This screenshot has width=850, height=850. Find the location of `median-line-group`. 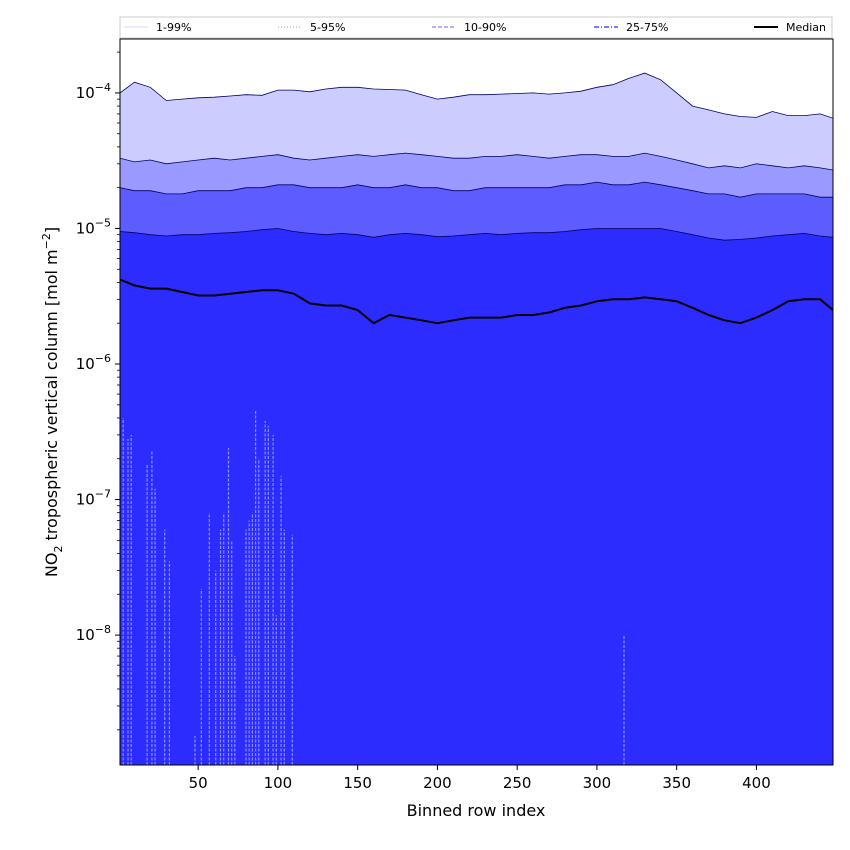

median-line-group is located at coordinates (476, 301).